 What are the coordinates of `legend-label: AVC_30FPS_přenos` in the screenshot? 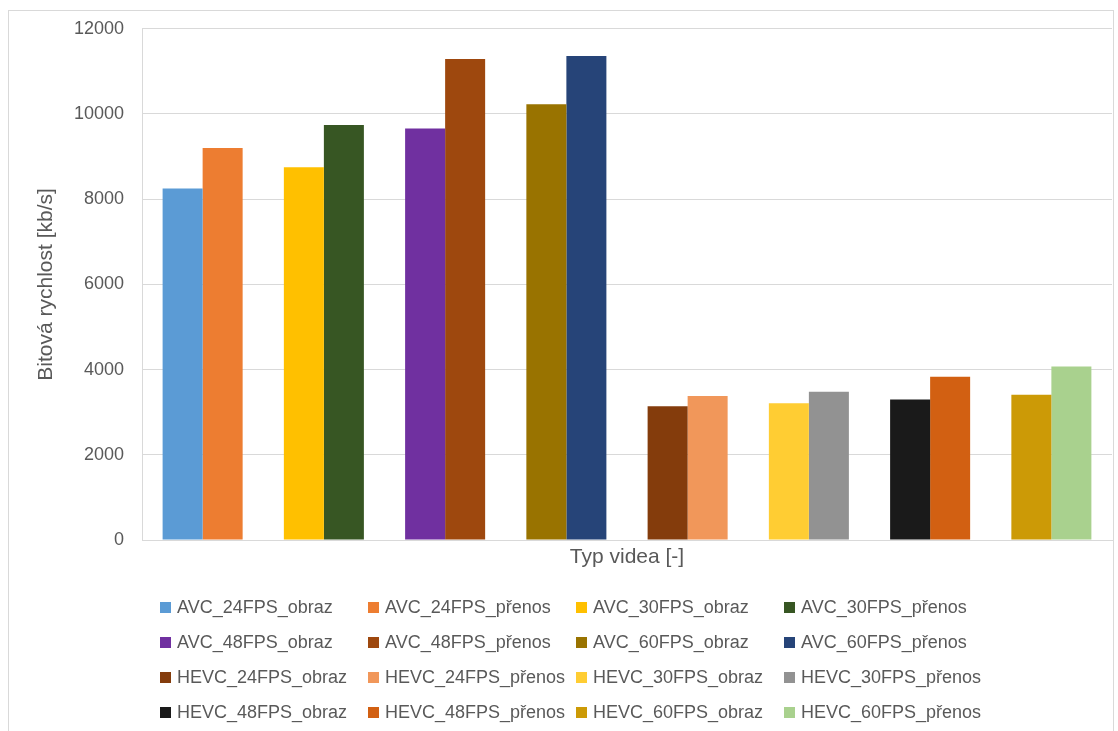 It's located at (884, 607).